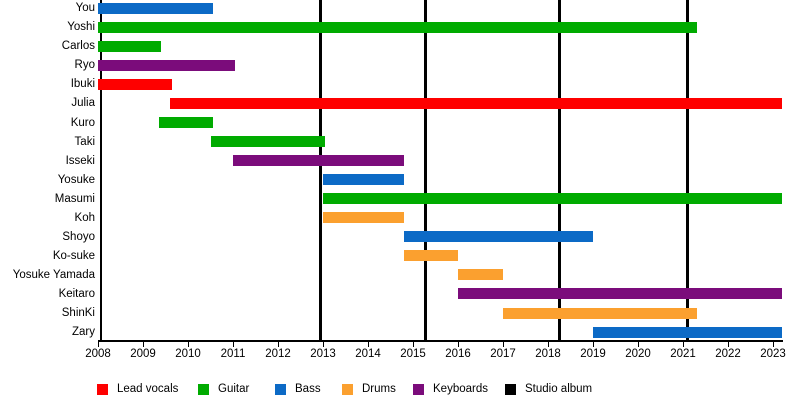 Image resolution: width=800 pixels, height=405 pixels. Describe the element at coordinates (82, 122) in the screenshot. I see `member-label: Kuro` at that location.